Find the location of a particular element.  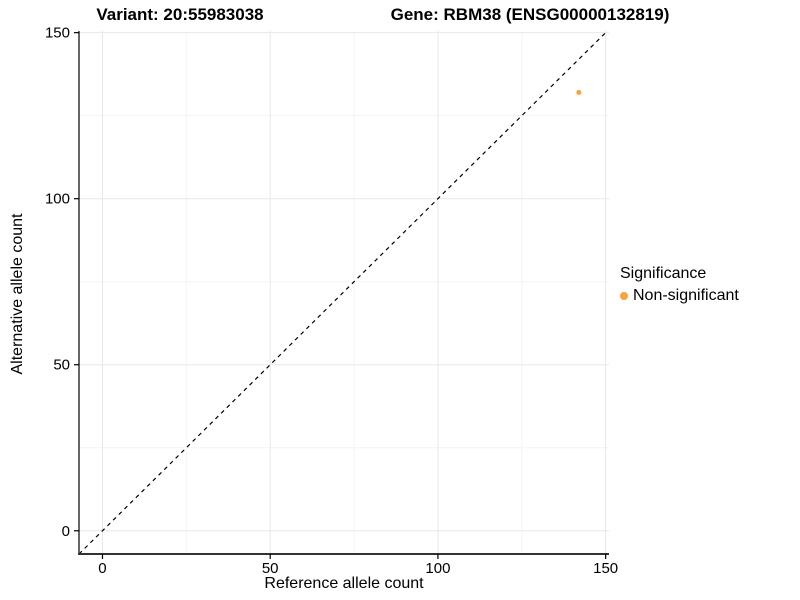

legend-item-label: Non-significant is located at coordinates (686, 295).